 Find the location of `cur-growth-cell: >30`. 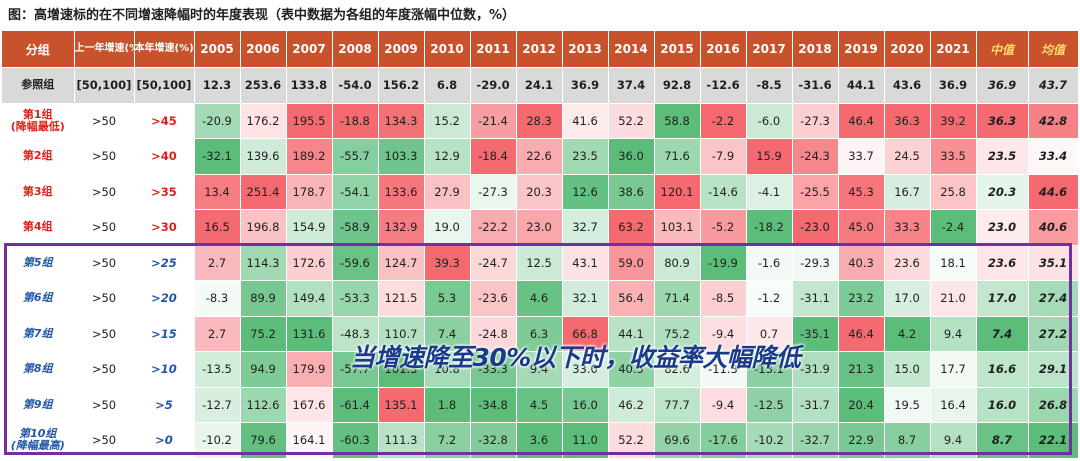

cur-growth-cell: >30 is located at coordinates (164, 227).